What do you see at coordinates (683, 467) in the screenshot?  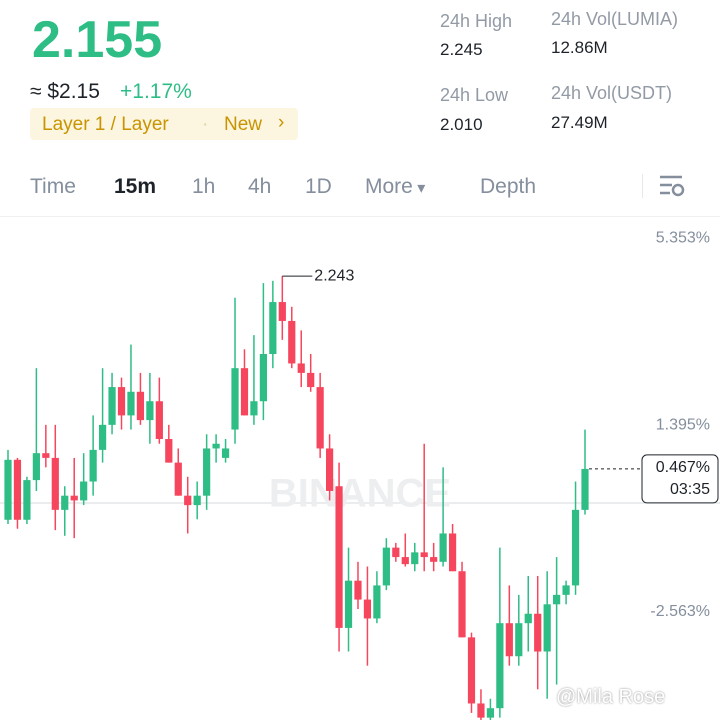 I see `last-price-label: 0.467%` at bounding box center [683, 467].